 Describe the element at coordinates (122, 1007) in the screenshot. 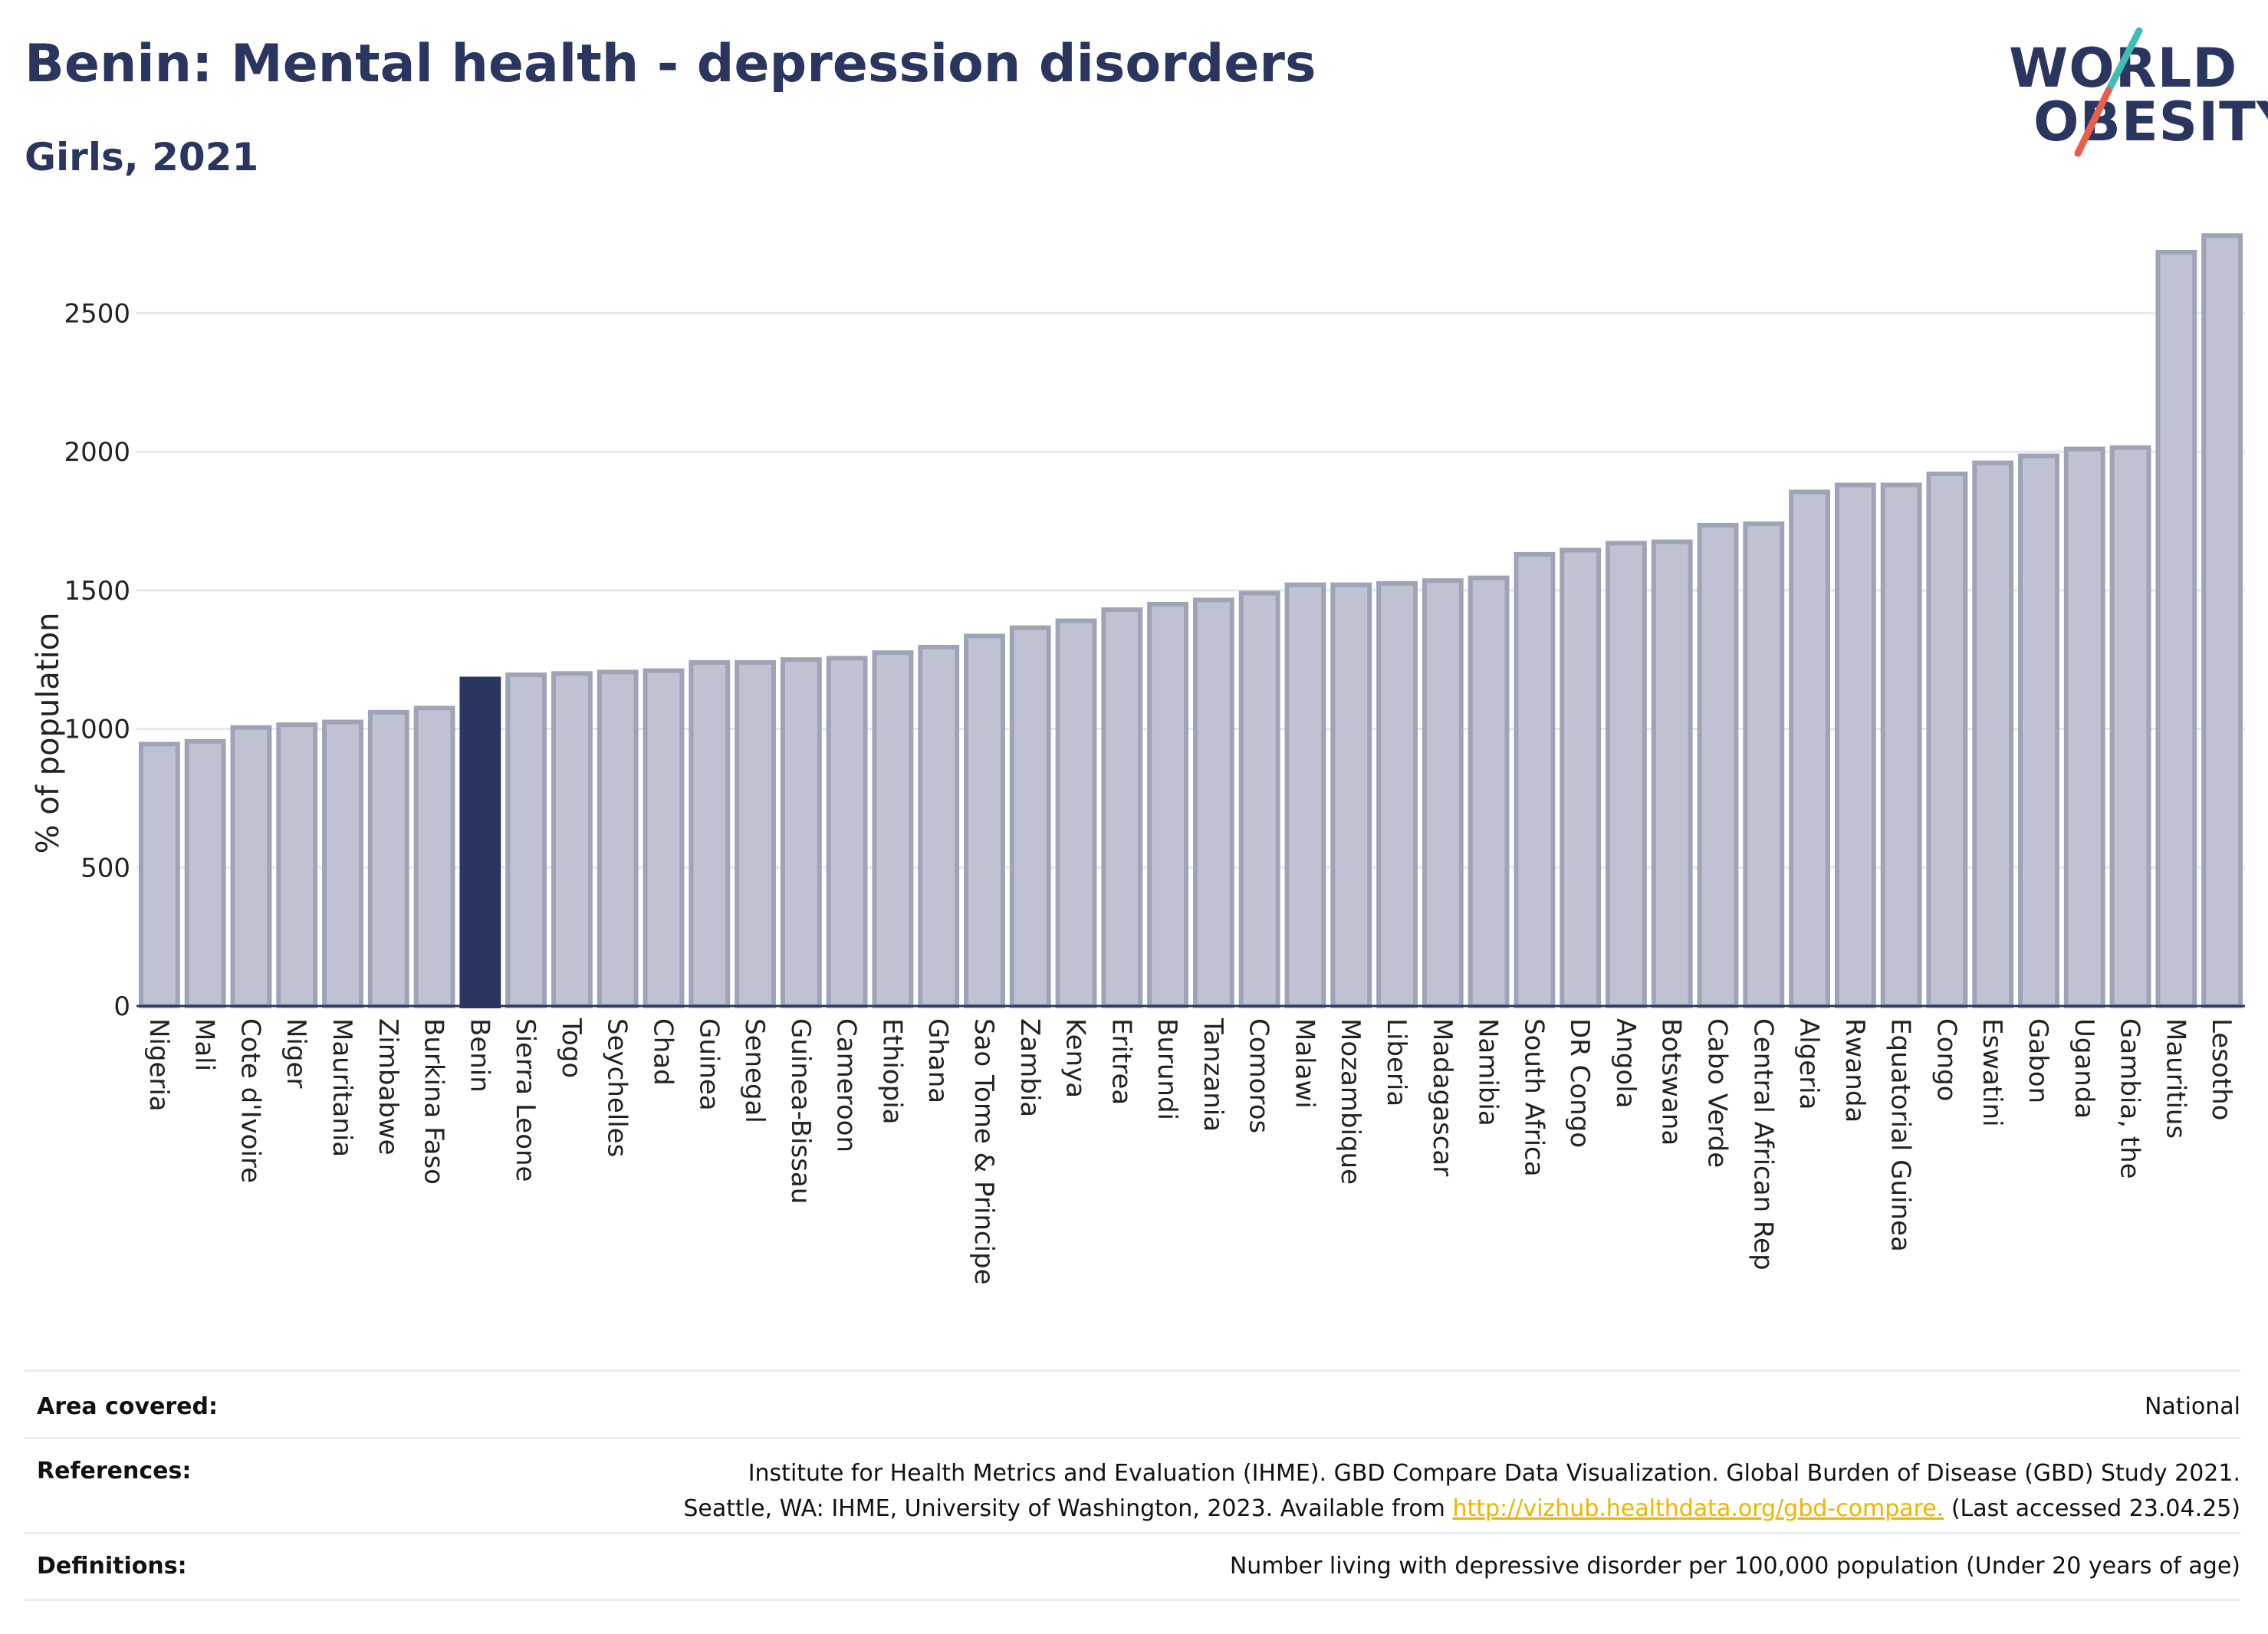

I see `y-tick-label: 0` at that location.